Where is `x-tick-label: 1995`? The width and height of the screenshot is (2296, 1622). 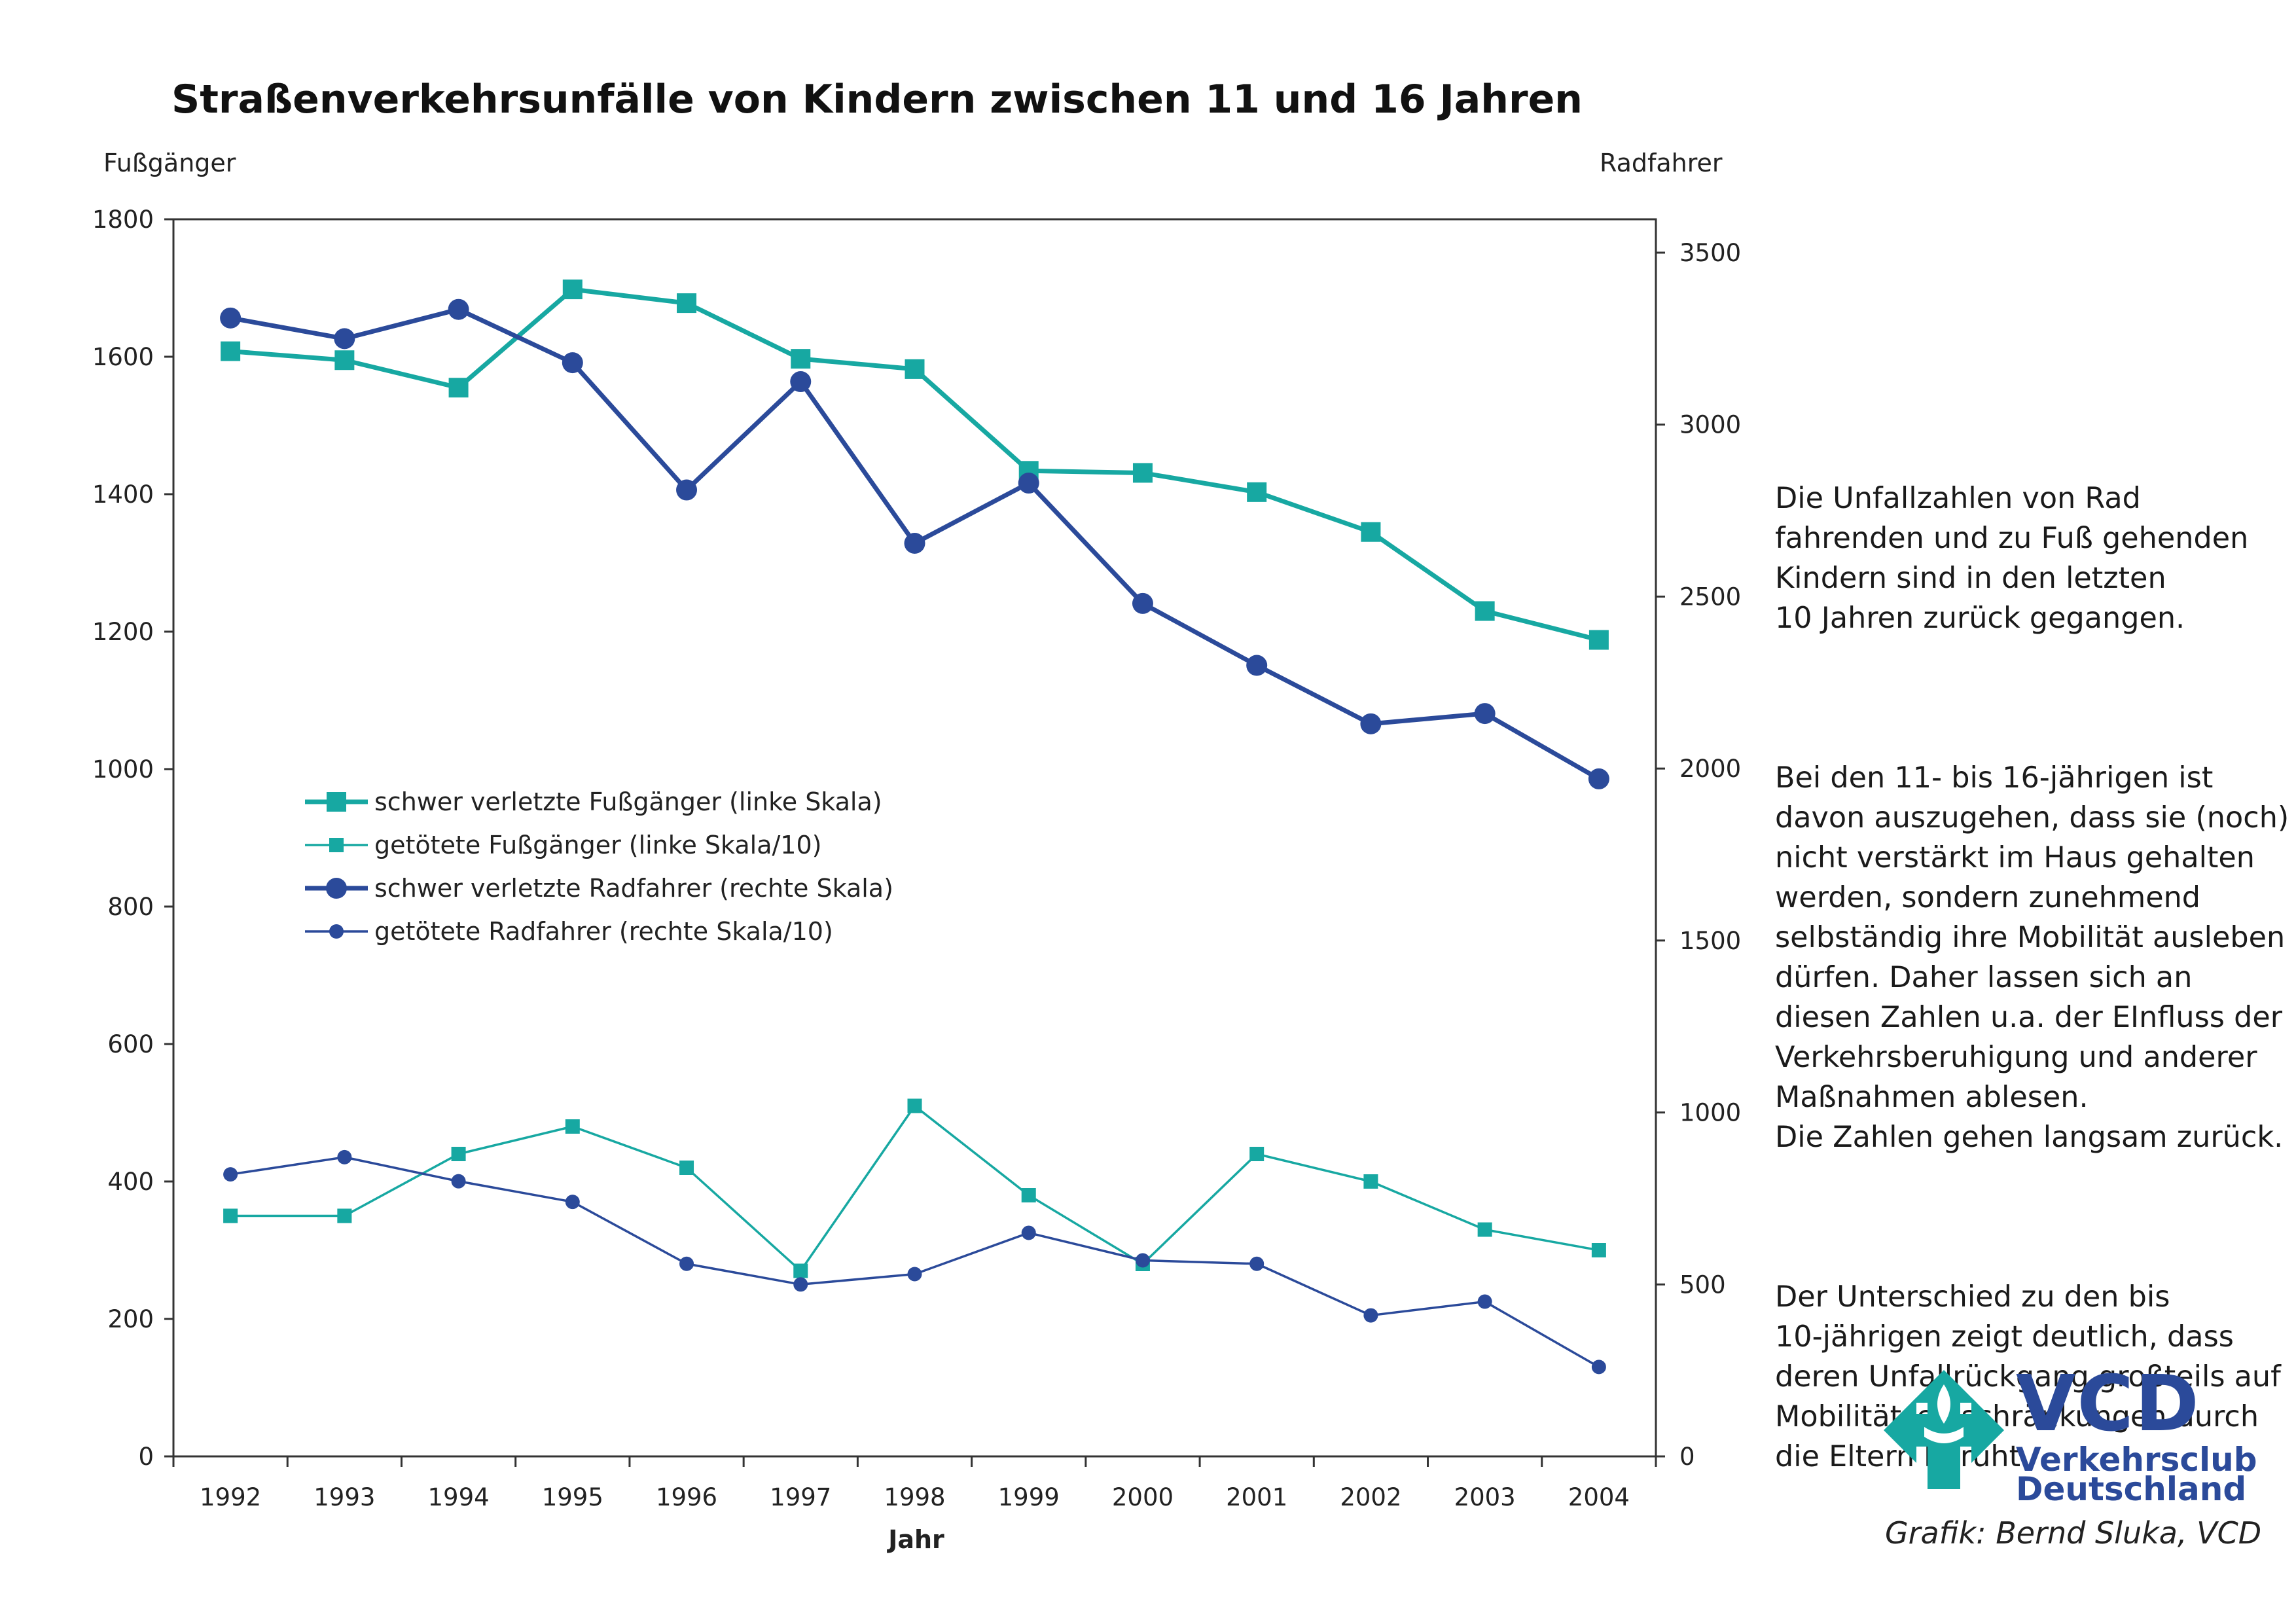 x-tick-label: 1995 is located at coordinates (572, 1497).